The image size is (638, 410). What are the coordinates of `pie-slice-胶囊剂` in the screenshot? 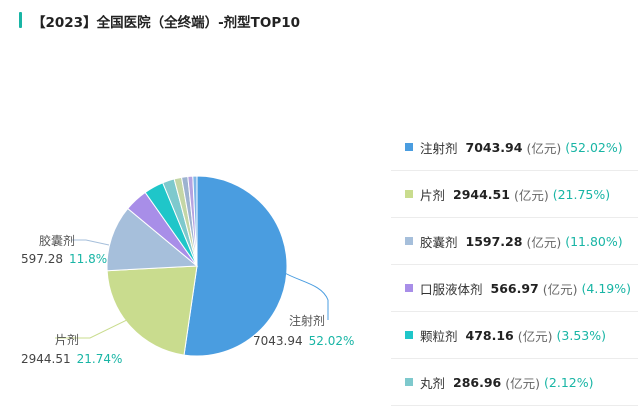 It's located at (152, 239).